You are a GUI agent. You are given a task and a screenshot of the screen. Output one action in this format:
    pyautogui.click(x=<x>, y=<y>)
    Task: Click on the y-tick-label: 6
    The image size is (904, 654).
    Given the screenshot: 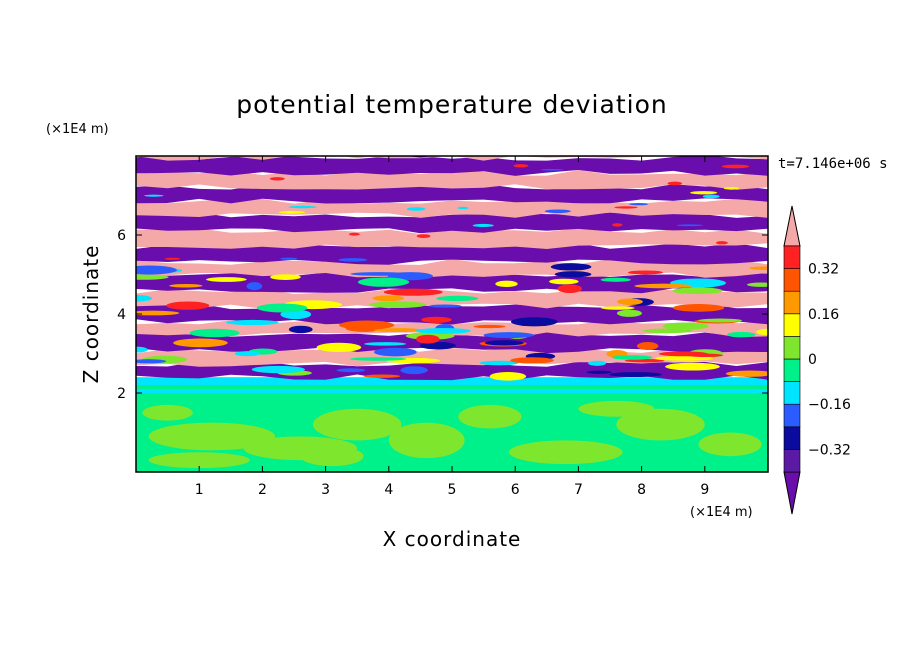 What is the action you would take?
    pyautogui.click(x=121, y=236)
    